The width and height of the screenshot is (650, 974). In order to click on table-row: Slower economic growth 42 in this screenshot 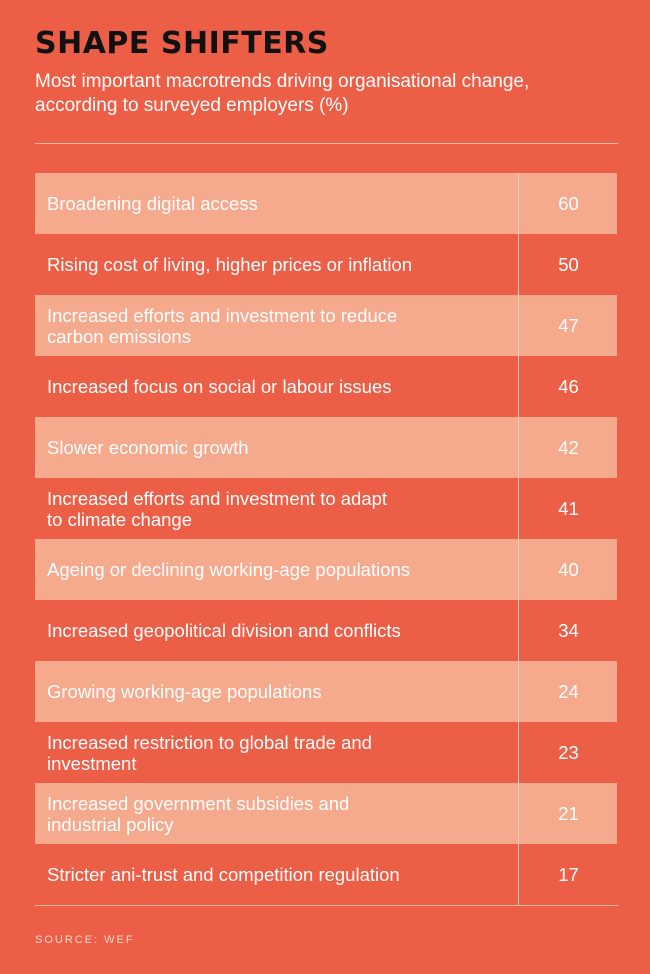, I will do `click(326, 447)`.